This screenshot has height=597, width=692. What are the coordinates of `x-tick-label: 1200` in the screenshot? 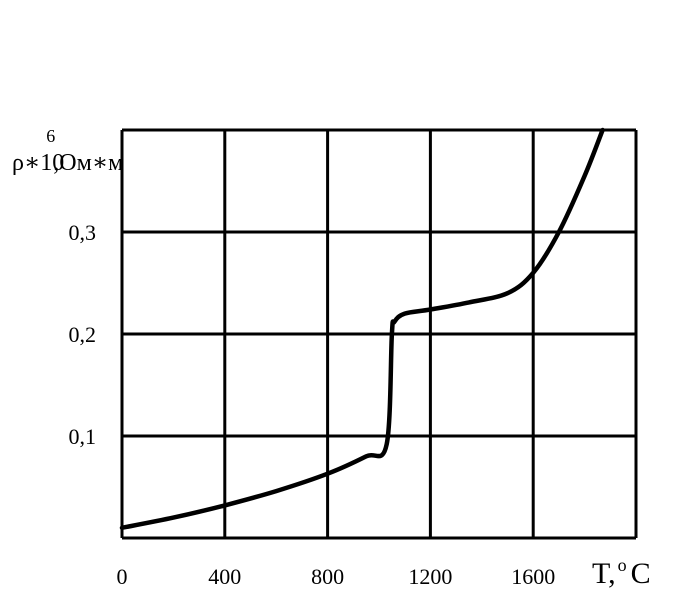 It's located at (430, 576).